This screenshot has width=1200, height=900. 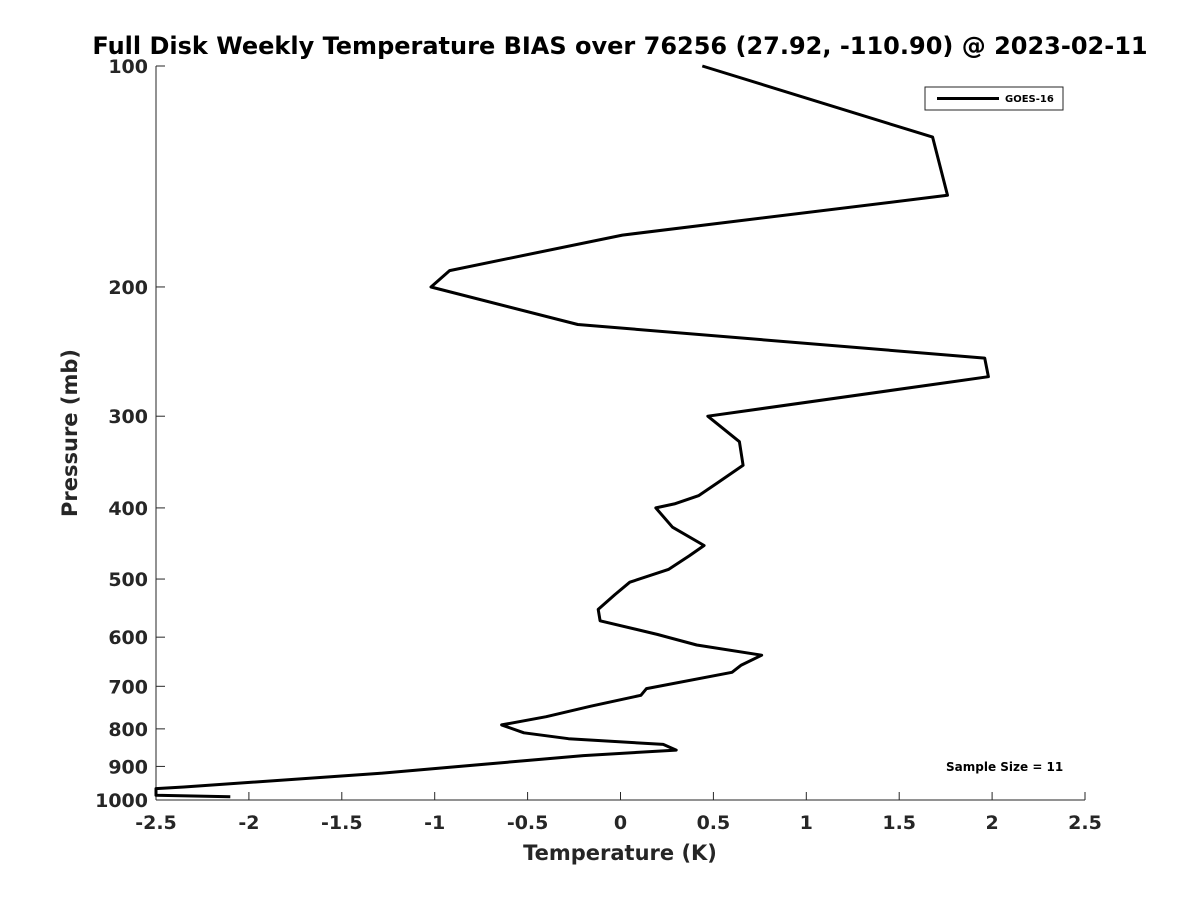 I want to click on x-tick-label: -0.5, so click(x=528, y=823).